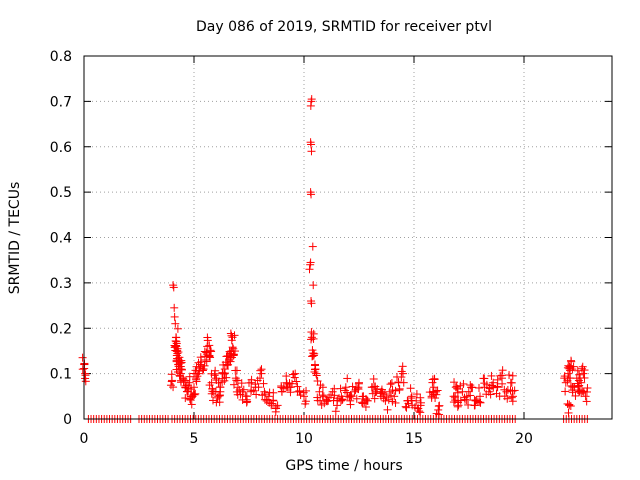 Image resolution: width=640 pixels, height=480 pixels. I want to click on y-axis-label: SRMTID / TECUs, so click(15, 238).